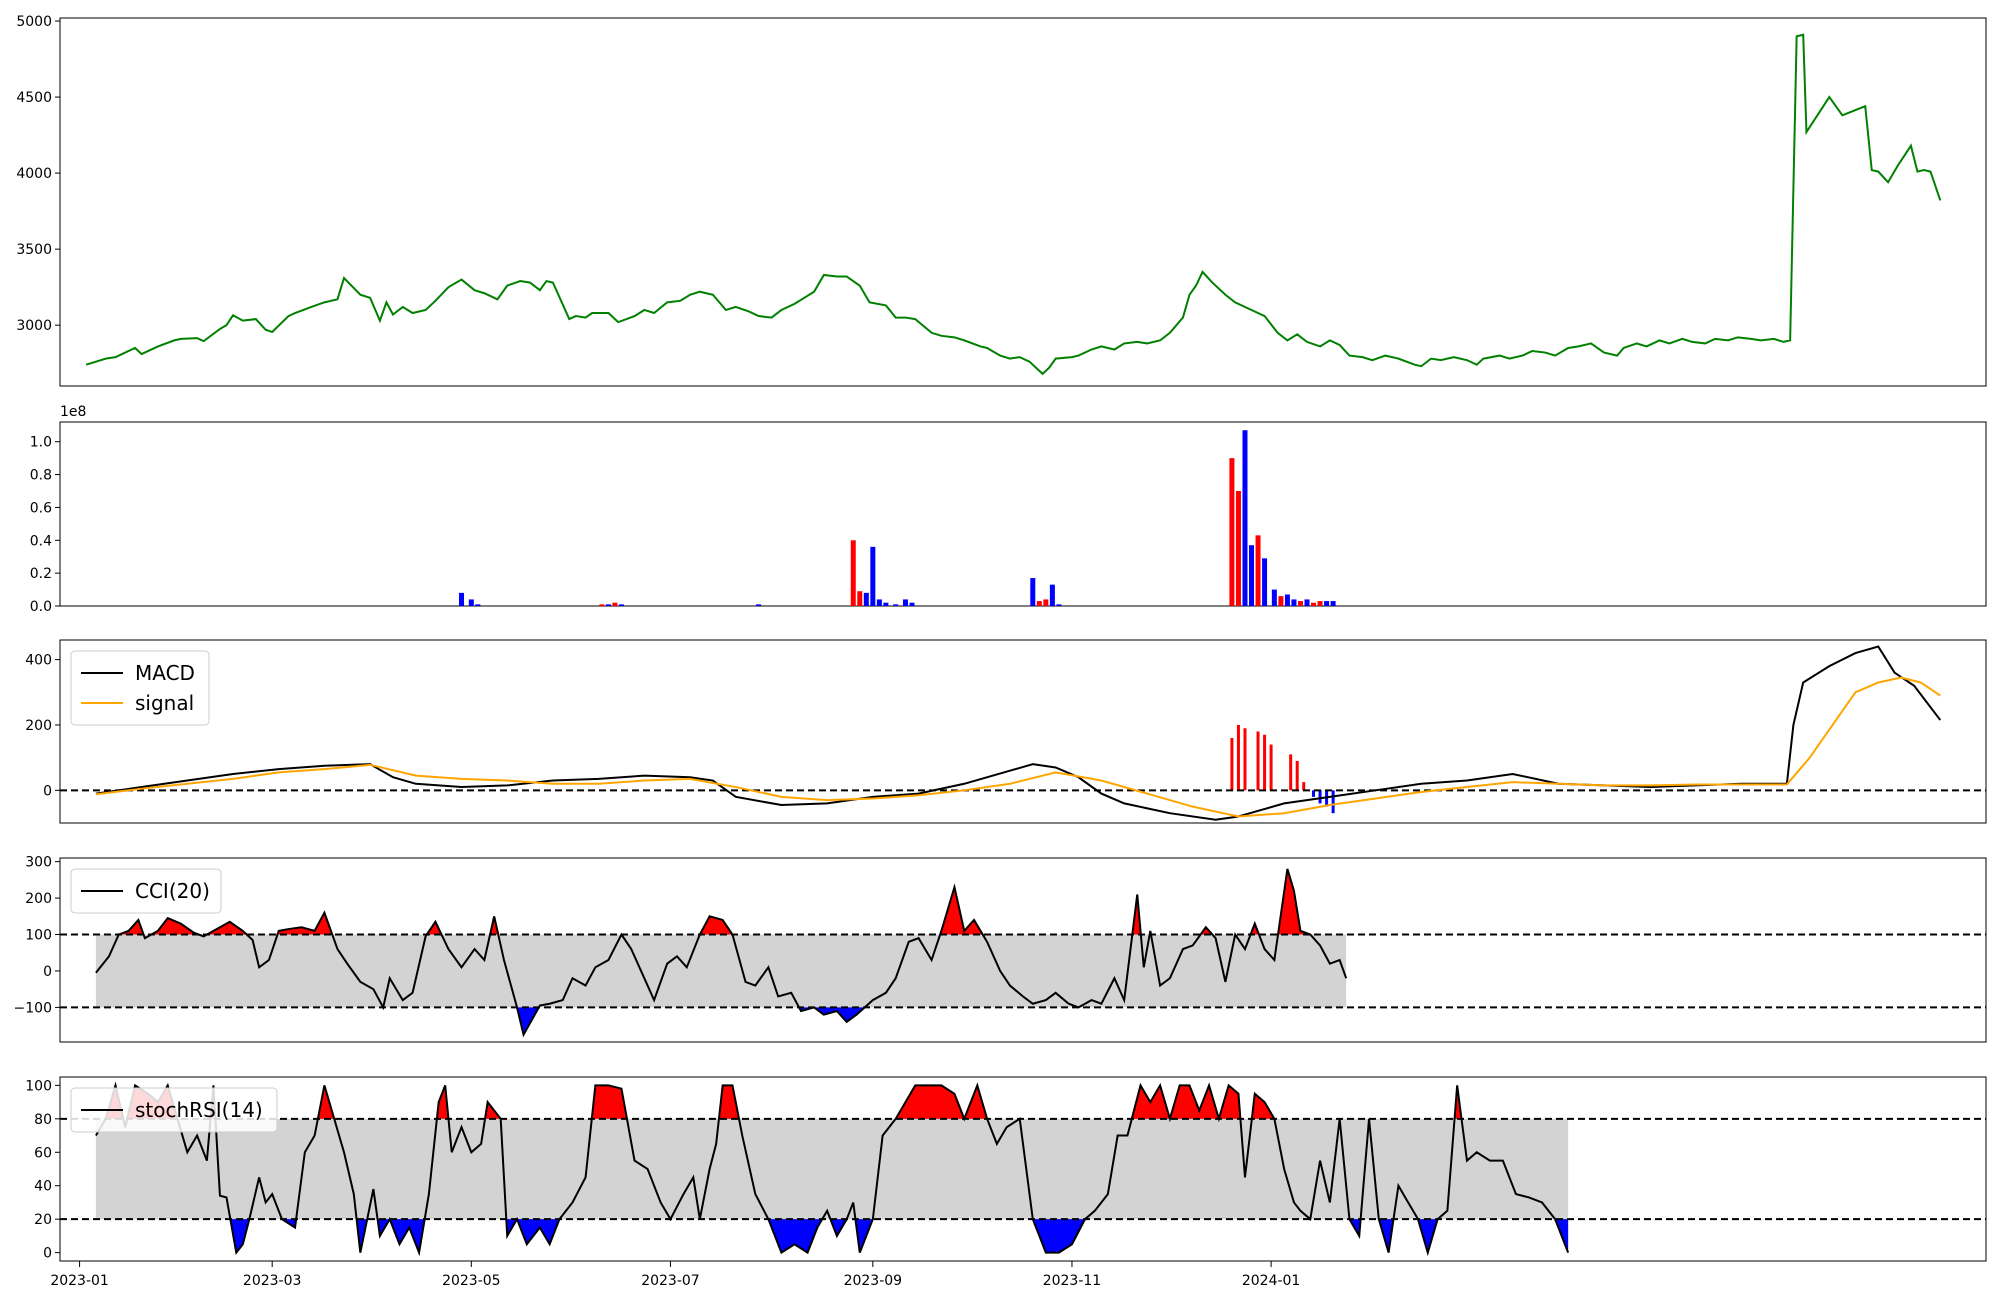  I want to click on legend-label: signal, so click(164, 703).